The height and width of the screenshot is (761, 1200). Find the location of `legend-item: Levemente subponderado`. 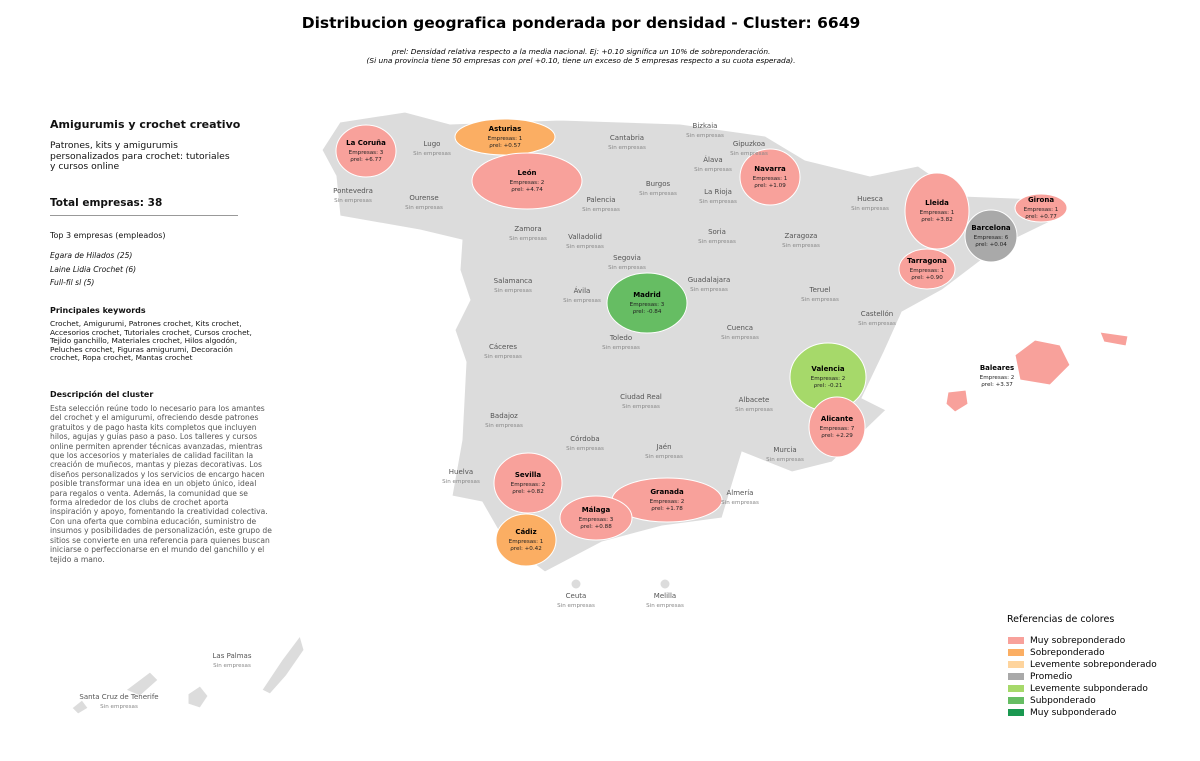

legend-item: Levemente subponderado is located at coordinates (1078, 689).